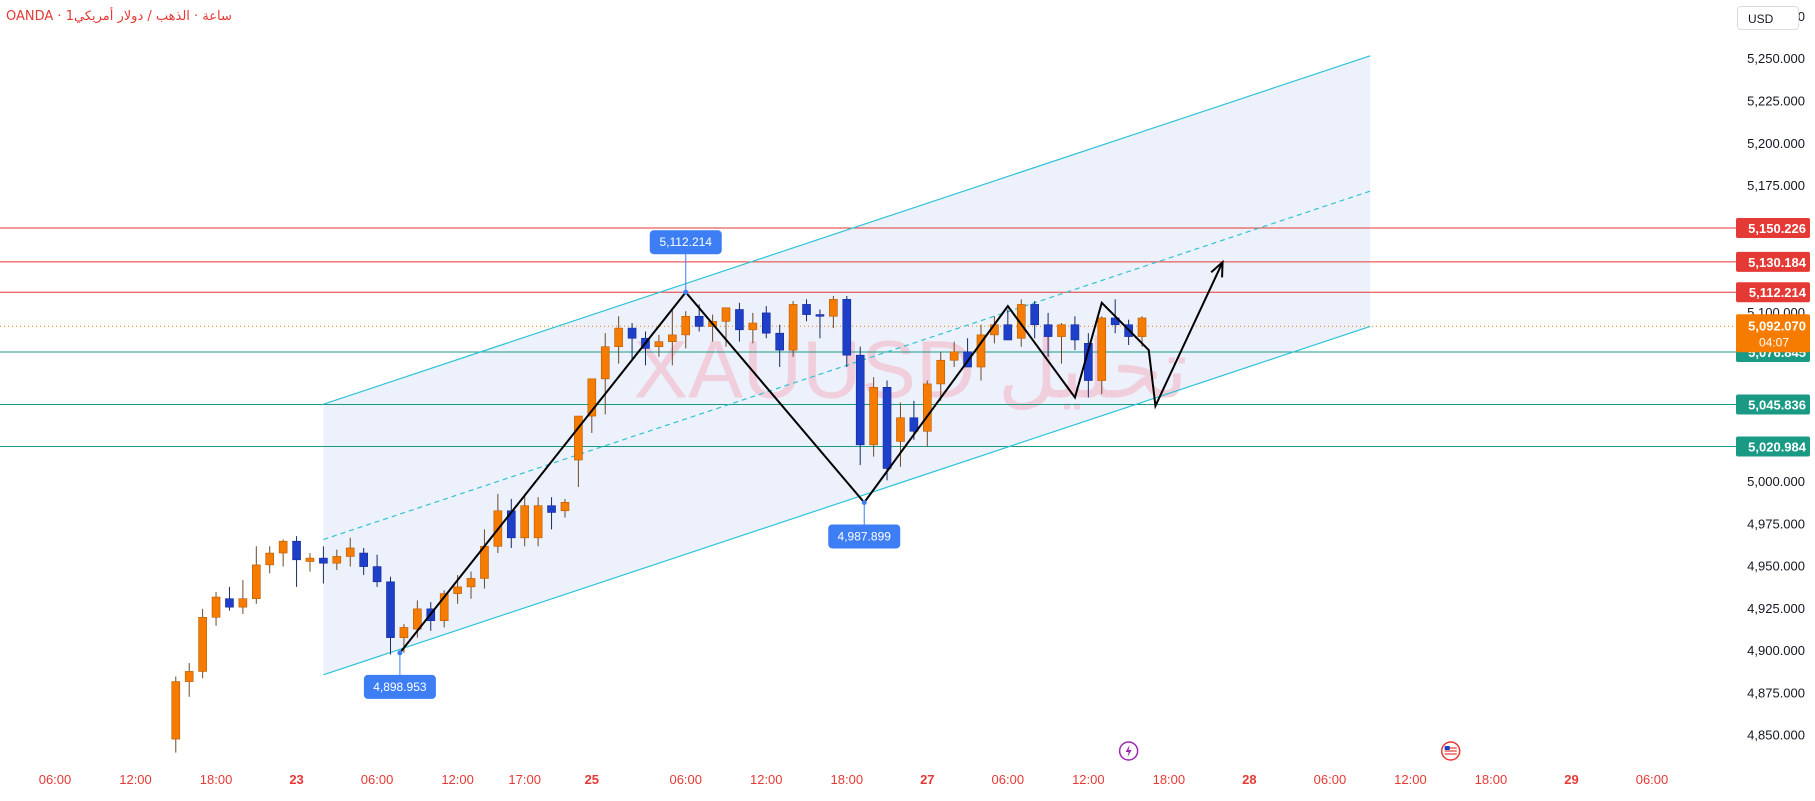 This screenshot has width=1815, height=801. Describe the element at coordinates (1776, 608) in the screenshot. I see `y-axis-tick-label: 4,925.000` at that location.